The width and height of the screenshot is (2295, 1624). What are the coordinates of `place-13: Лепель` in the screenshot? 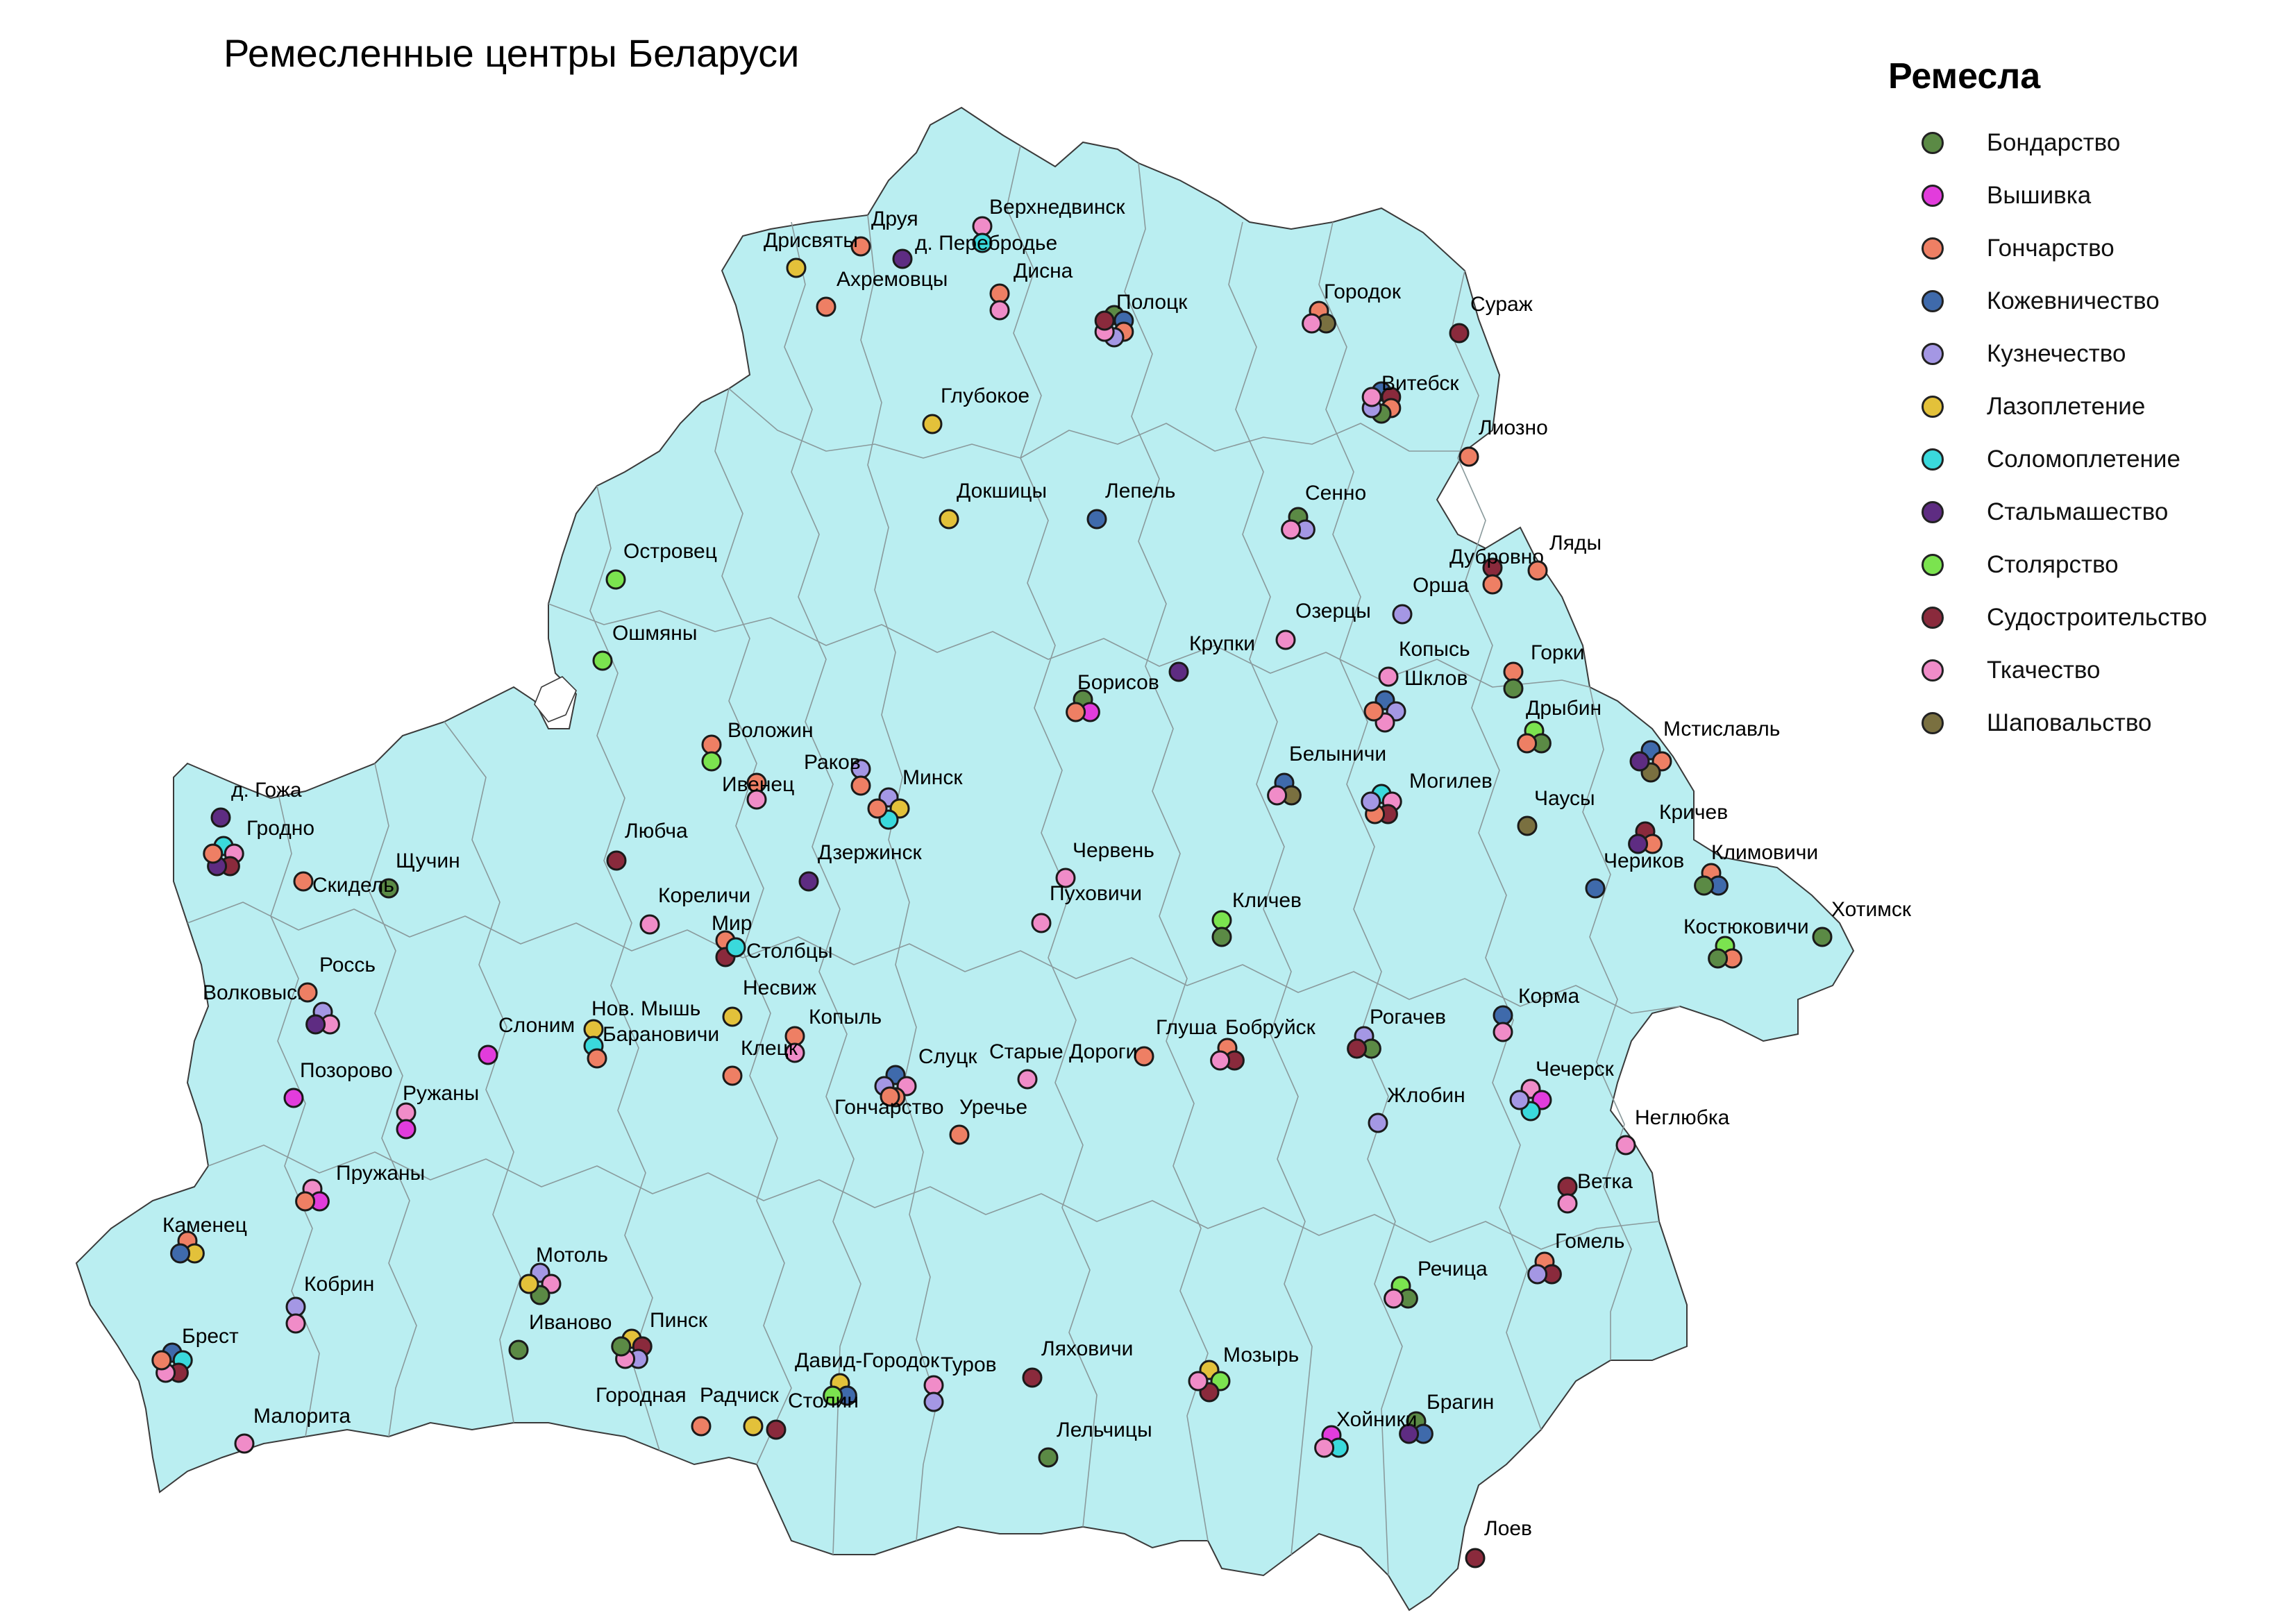 It's located at (1130, 505).